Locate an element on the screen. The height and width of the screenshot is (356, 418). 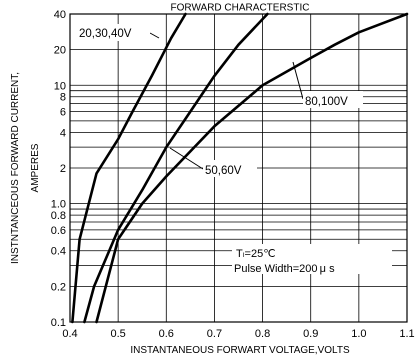
callout-label-20-30-40v: 20,30,40V is located at coordinates (105, 34).